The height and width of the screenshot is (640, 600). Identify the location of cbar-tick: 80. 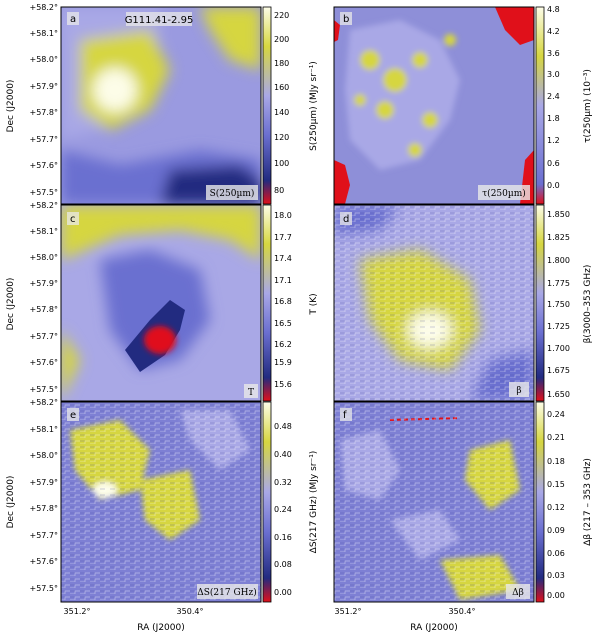
(279, 190).